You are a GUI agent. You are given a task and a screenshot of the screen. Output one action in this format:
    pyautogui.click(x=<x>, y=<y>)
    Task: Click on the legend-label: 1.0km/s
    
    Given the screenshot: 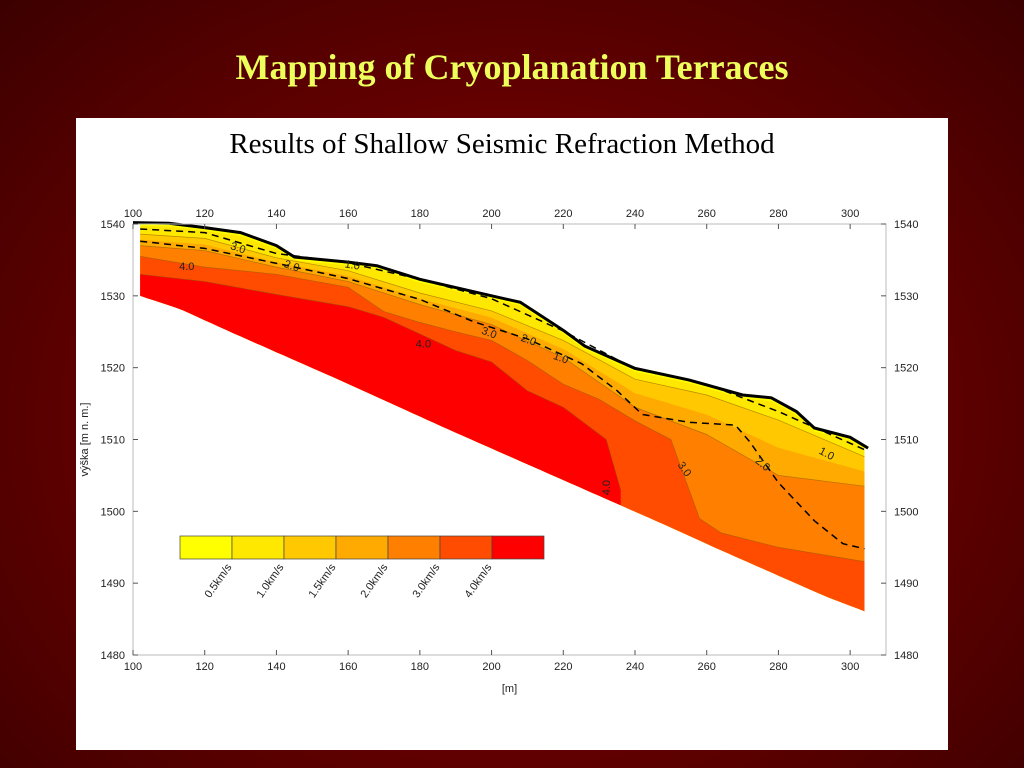 What is the action you would take?
    pyautogui.click(x=271, y=580)
    